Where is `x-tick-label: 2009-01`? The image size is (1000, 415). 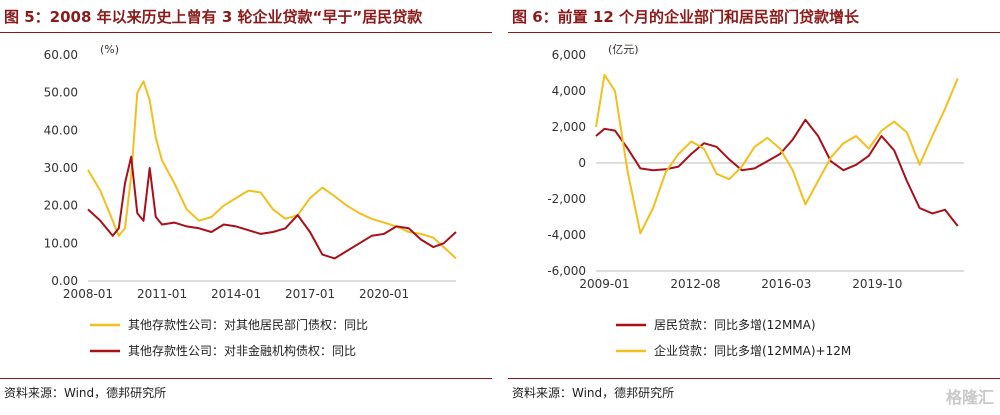
x-tick-label: 2009-01 is located at coordinates (604, 284).